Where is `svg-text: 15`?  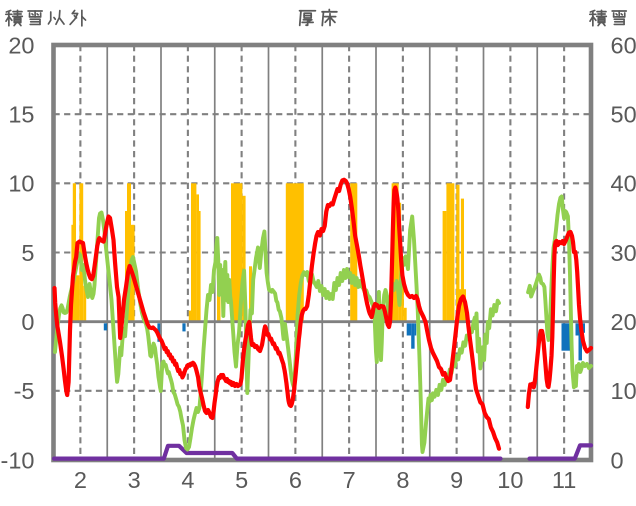 svg-text: 15 is located at coordinates (21, 115).